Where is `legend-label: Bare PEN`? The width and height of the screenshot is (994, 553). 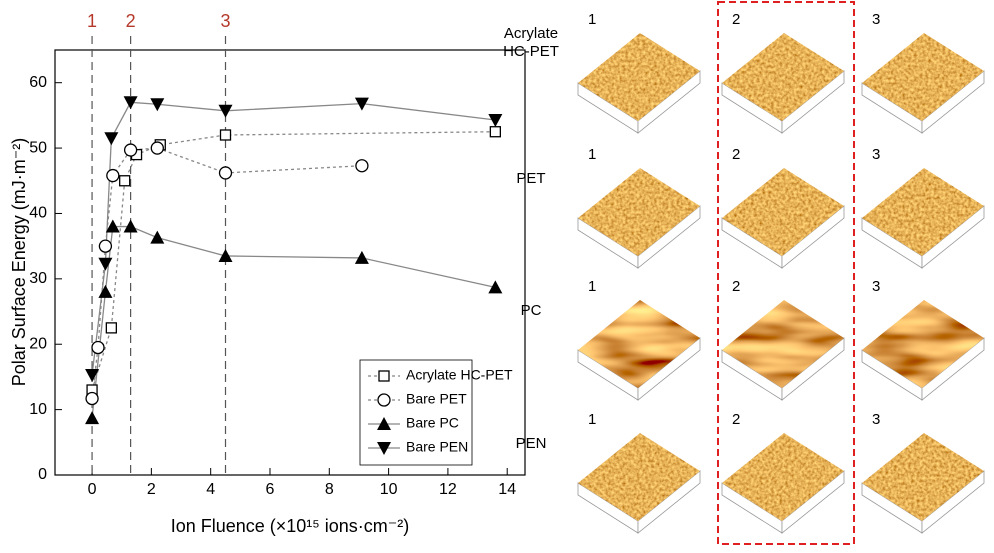 legend-label: Bare PEN is located at coordinates (437, 447).